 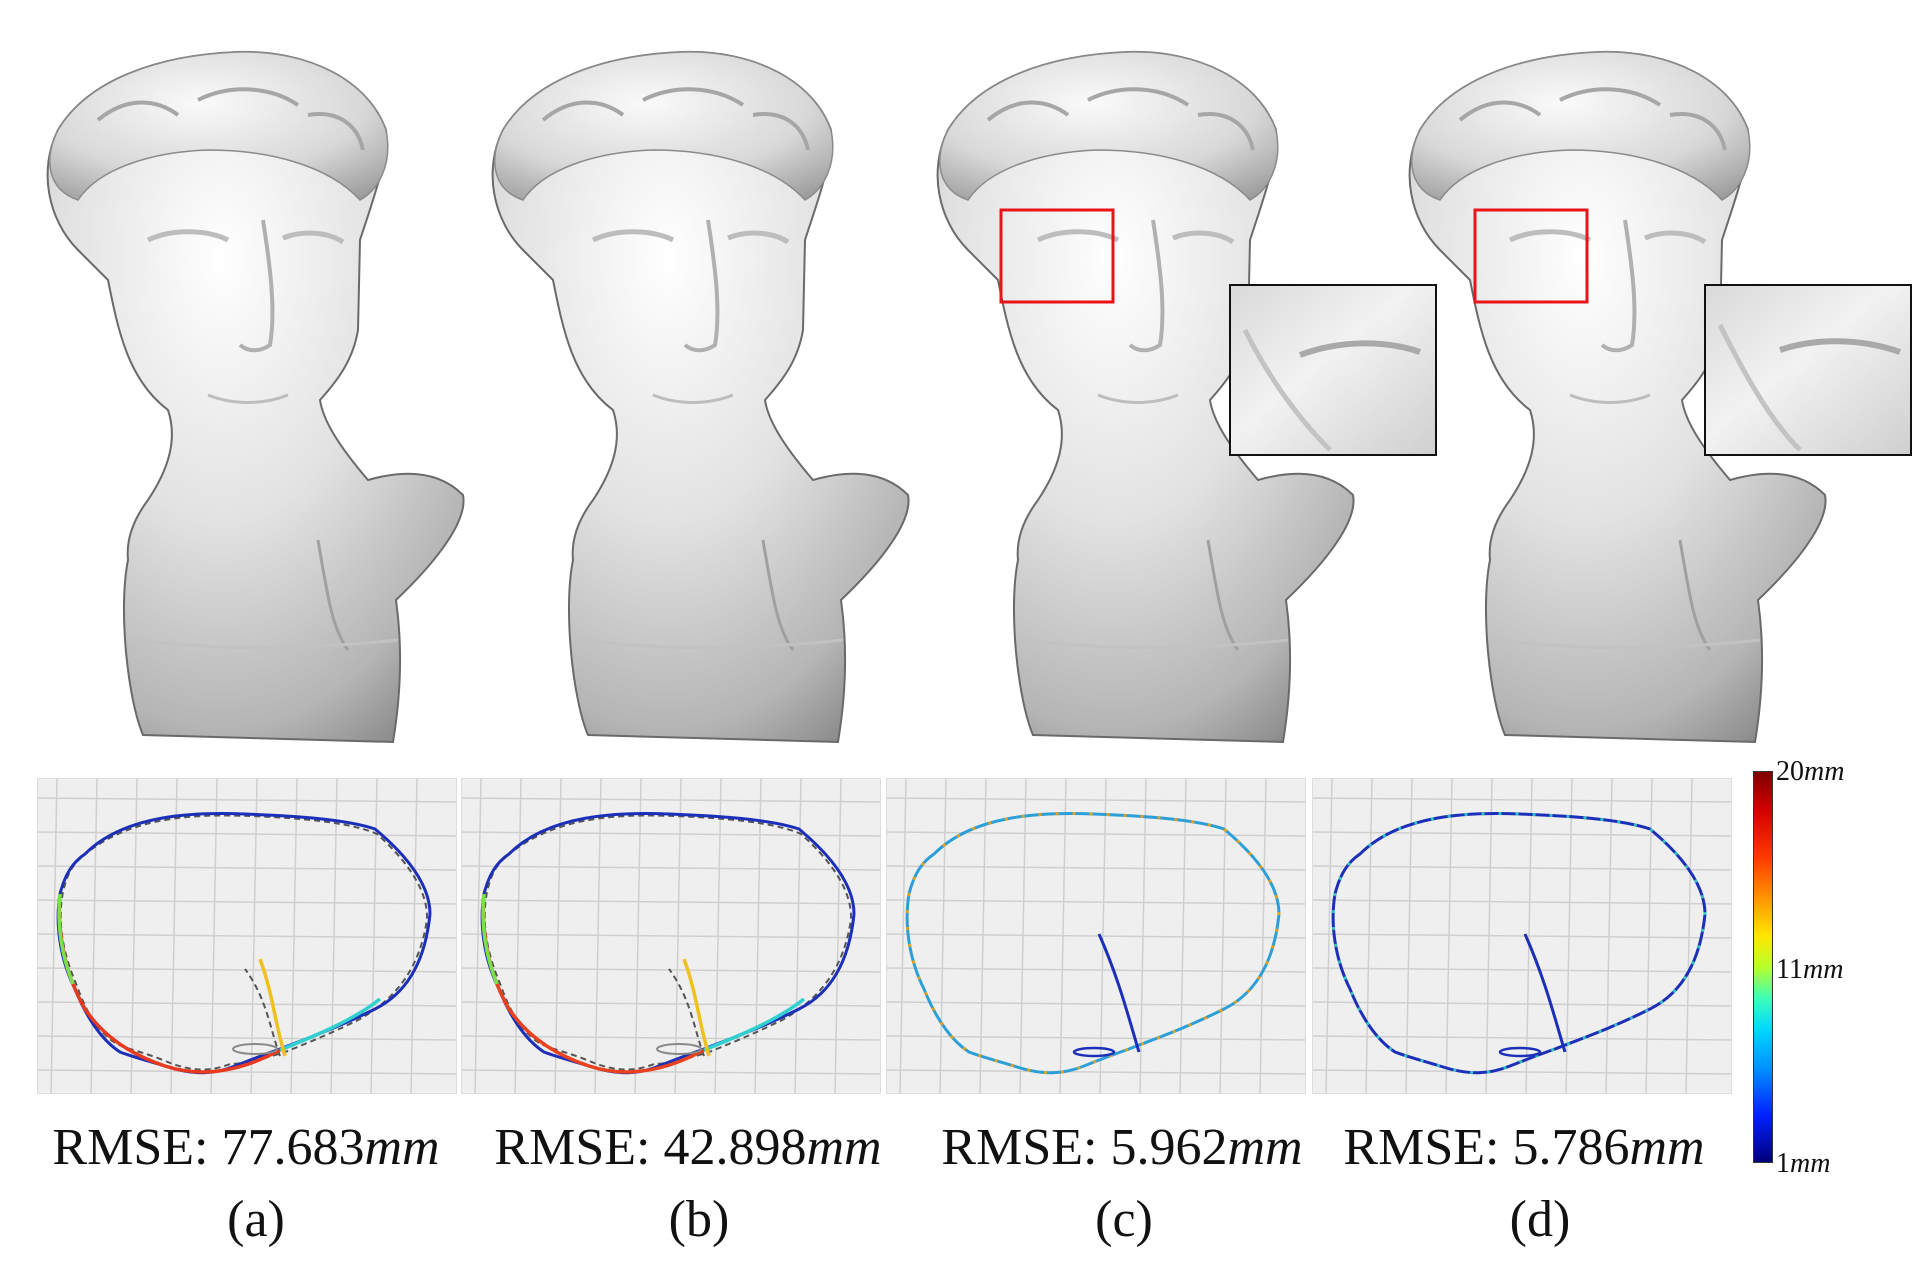 What do you see at coordinates (1124, 1219) in the screenshot?
I see `subfigure-label-c: (c)` at bounding box center [1124, 1219].